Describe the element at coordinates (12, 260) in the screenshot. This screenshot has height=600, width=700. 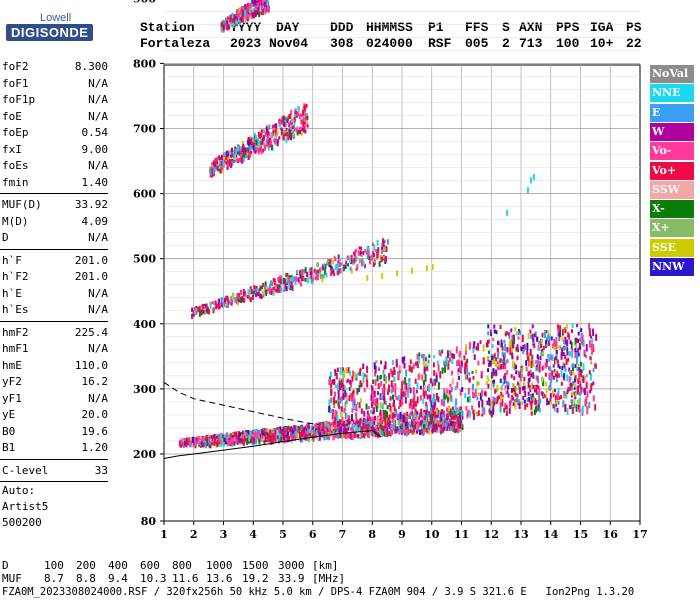
I see `param-name: h`F` at that location.